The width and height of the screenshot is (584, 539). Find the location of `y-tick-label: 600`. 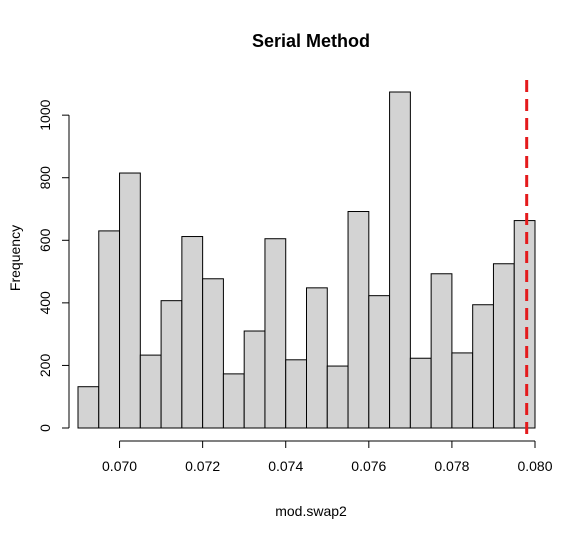

y-tick-label: 600 is located at coordinates (45, 240).